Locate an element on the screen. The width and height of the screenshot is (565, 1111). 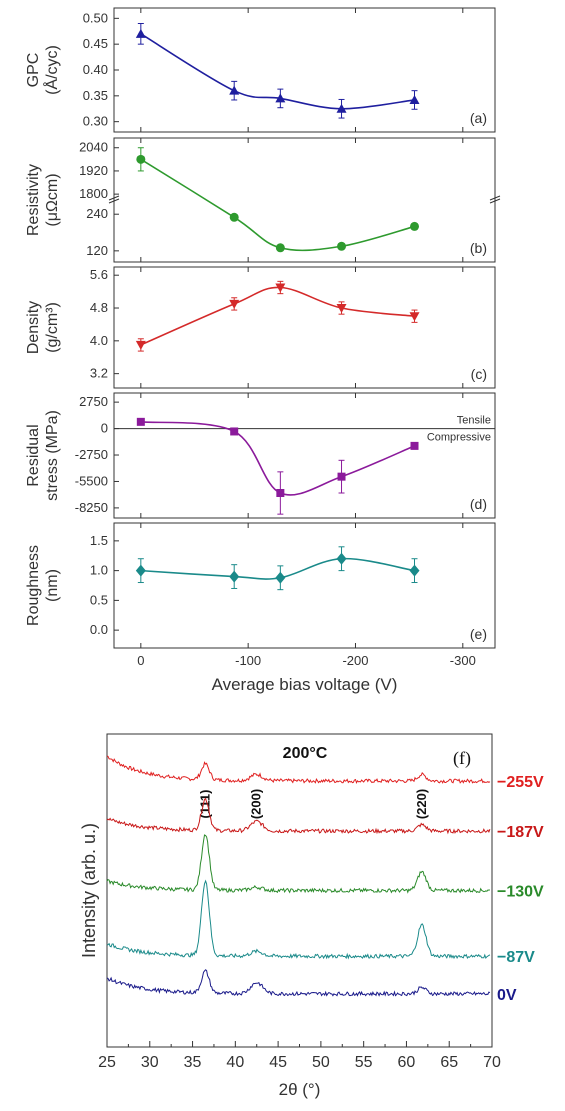
x-tick-label: 0 is located at coordinates (140, 660).